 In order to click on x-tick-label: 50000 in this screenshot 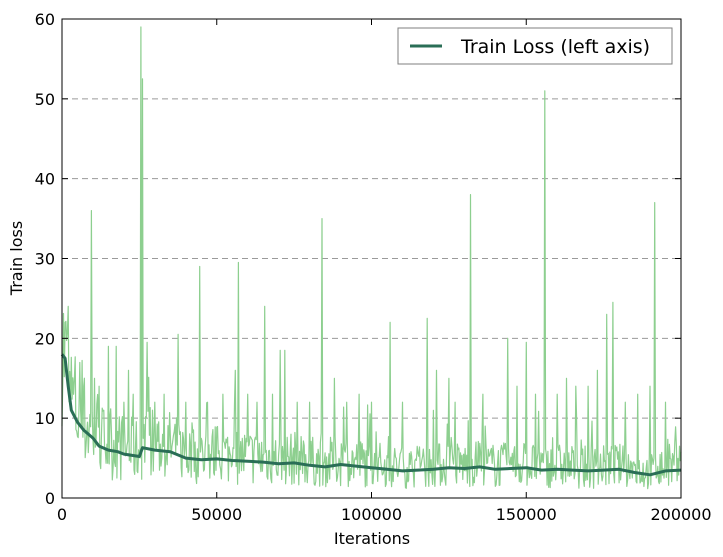, I will do `click(216, 514)`.